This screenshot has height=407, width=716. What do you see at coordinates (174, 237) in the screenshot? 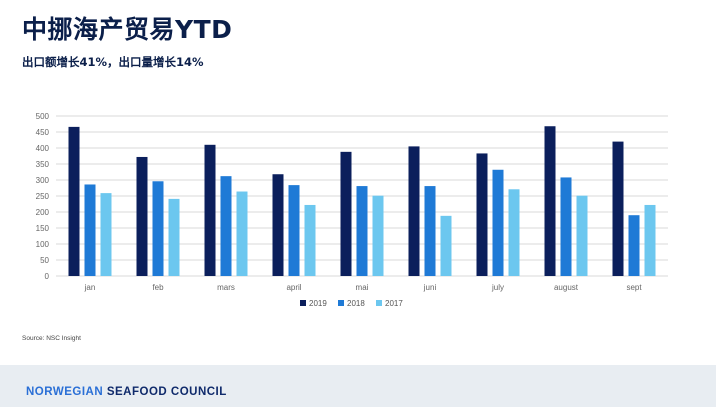
I see `bar-2017-feb` at bounding box center [174, 237].